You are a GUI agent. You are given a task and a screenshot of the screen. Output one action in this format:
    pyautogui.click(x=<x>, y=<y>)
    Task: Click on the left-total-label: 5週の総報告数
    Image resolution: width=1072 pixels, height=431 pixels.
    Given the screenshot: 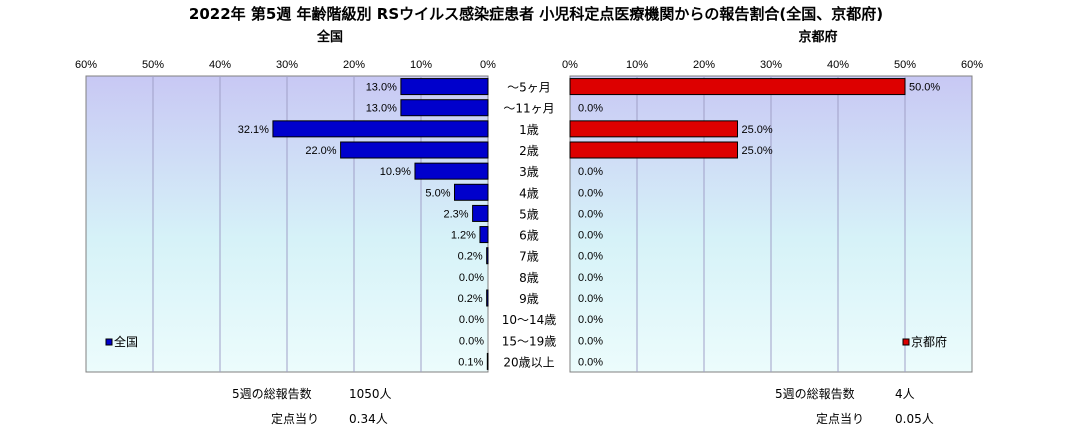 What is the action you would take?
    pyautogui.click(x=272, y=394)
    